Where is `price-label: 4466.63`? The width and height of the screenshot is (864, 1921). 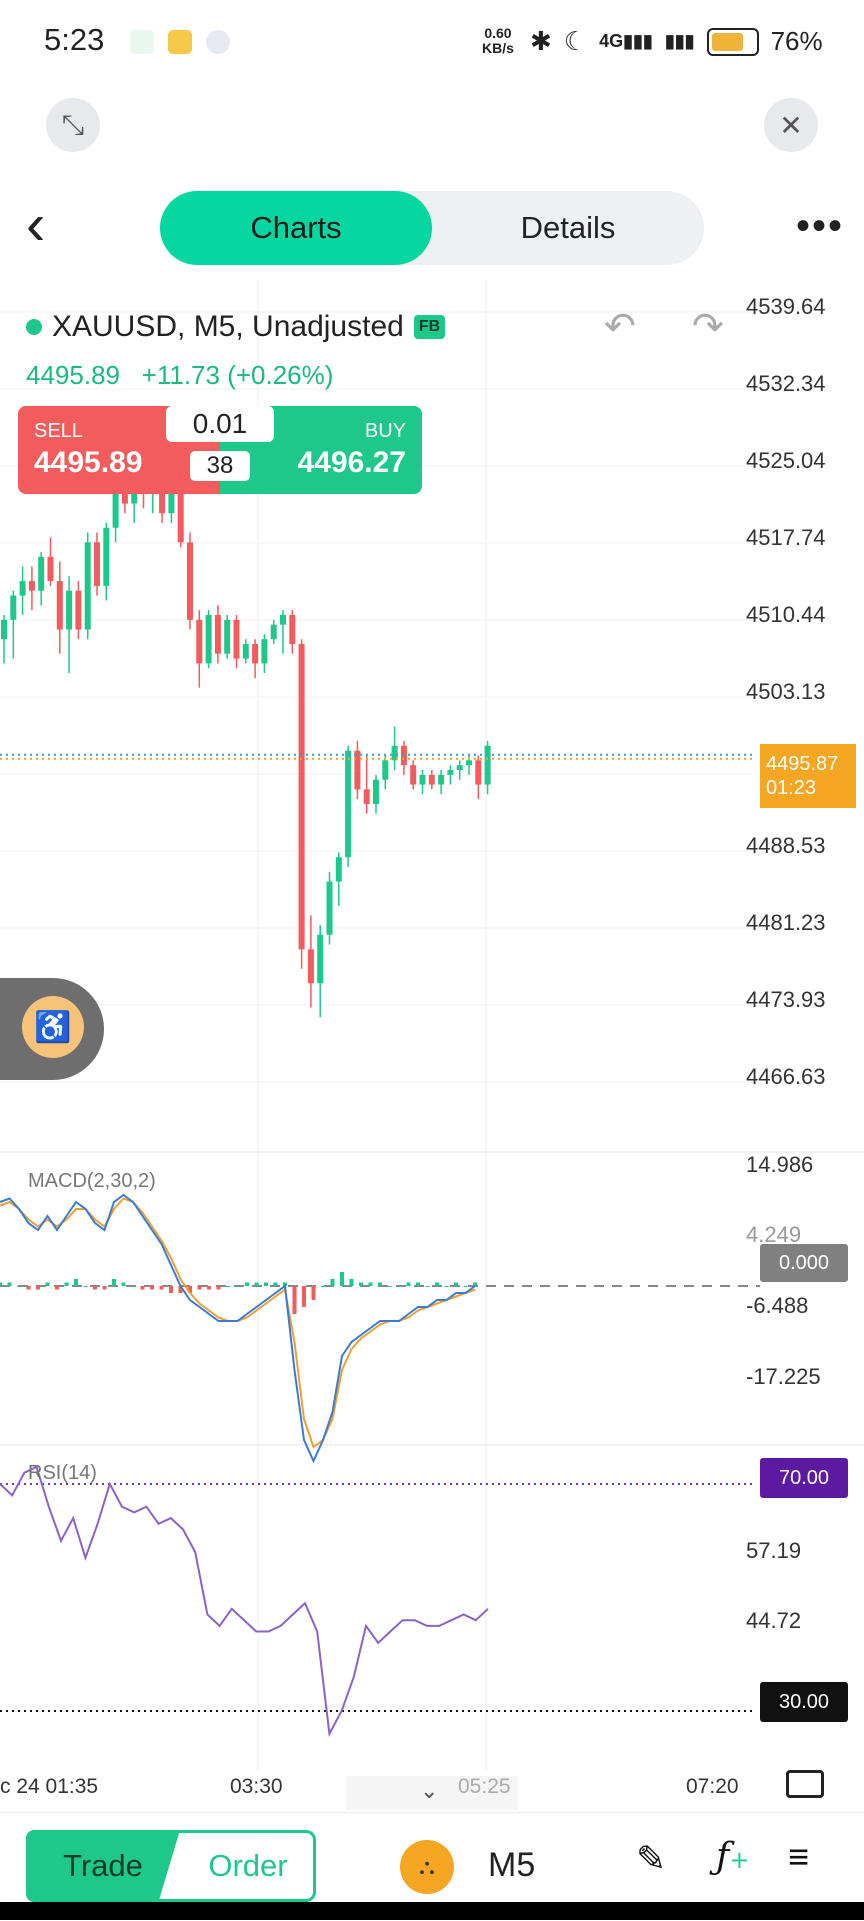 price-label: 4466.63 is located at coordinates (786, 1076).